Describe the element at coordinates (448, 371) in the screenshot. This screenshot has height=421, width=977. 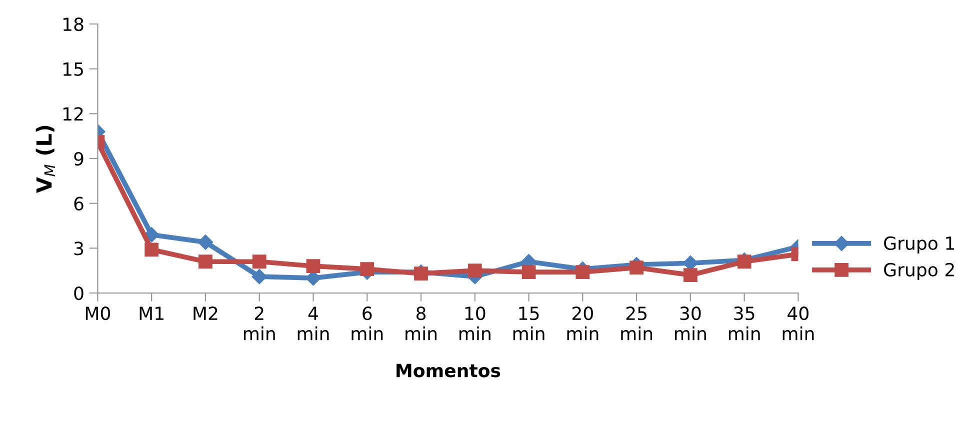
I see `x-axis-title: Momentos` at that location.